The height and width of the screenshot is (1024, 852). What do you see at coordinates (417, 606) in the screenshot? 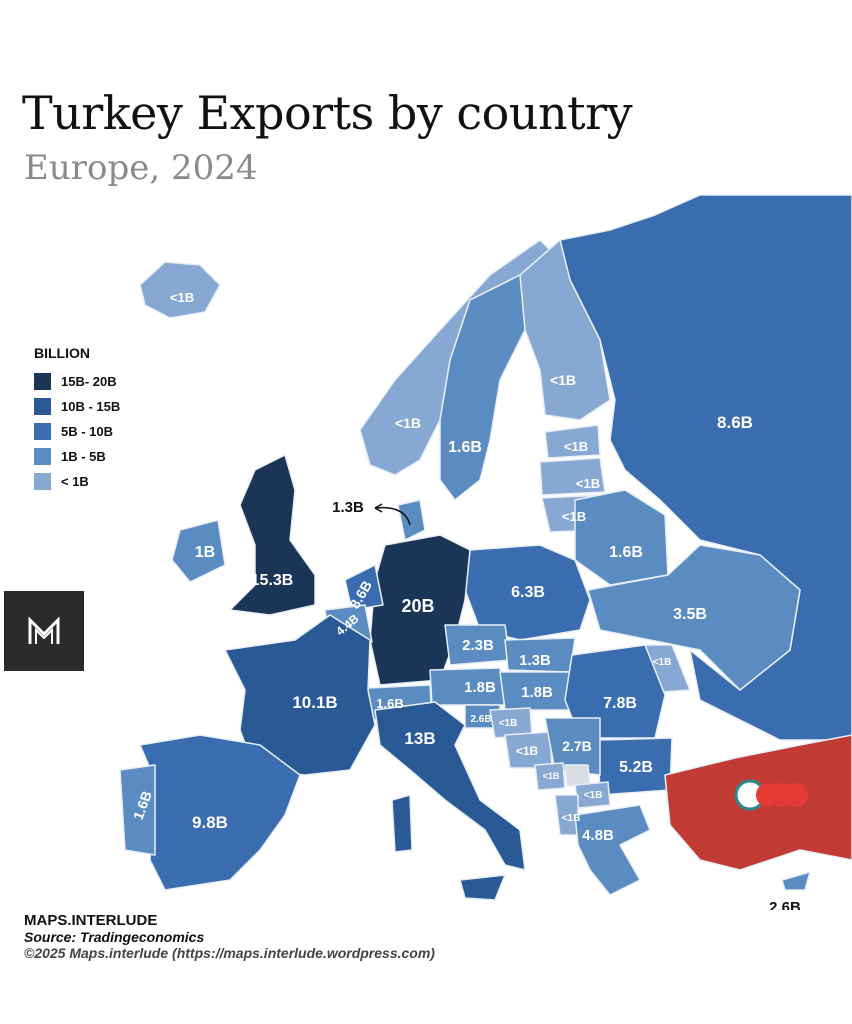
I see `label-germany: 20B` at bounding box center [417, 606].